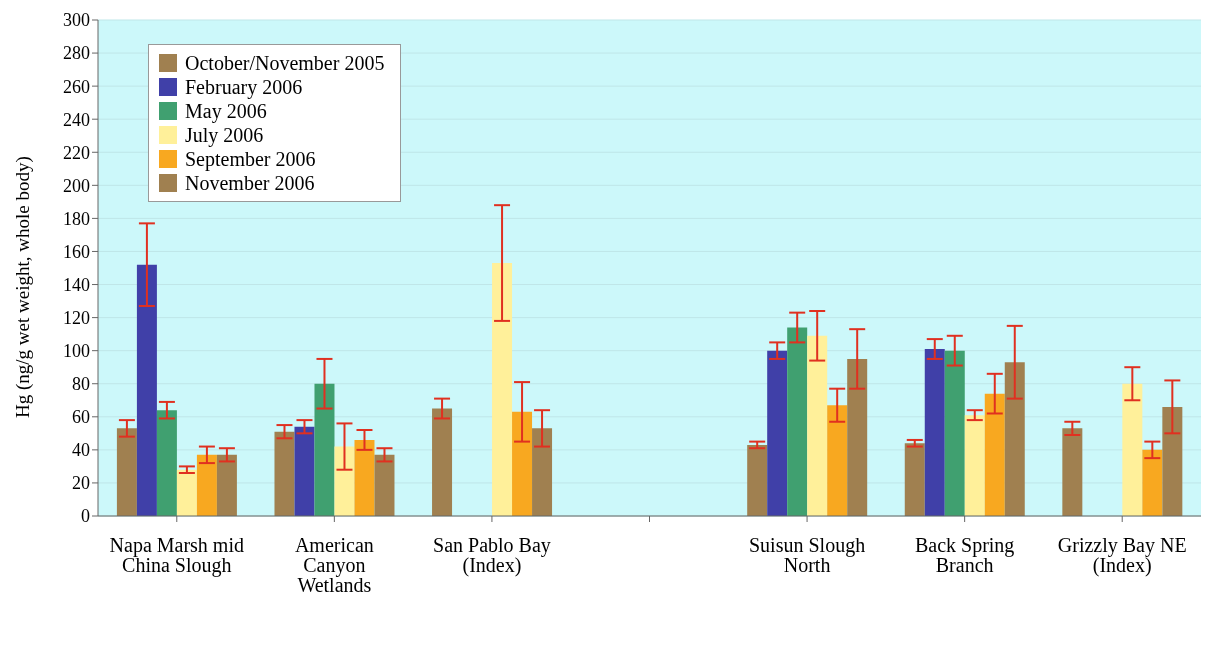 The height and width of the screenshot is (658, 1215). What do you see at coordinates (334, 565) in the screenshot?
I see `x-tick-label: American Canyon Wetlands` at bounding box center [334, 565].